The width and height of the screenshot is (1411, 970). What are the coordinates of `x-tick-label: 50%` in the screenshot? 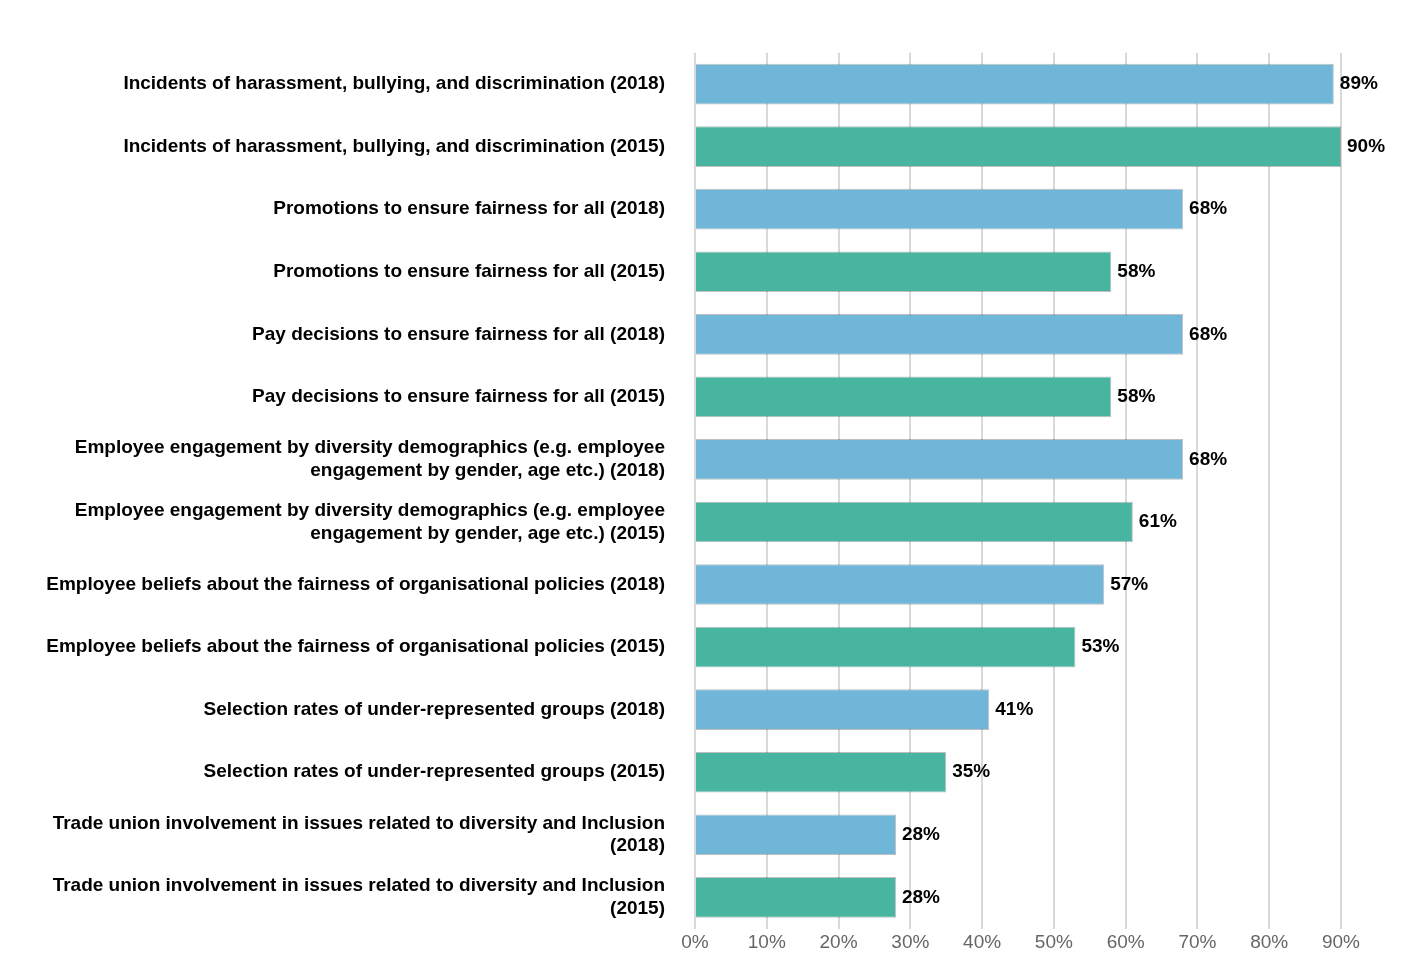 It's located at (1054, 942).